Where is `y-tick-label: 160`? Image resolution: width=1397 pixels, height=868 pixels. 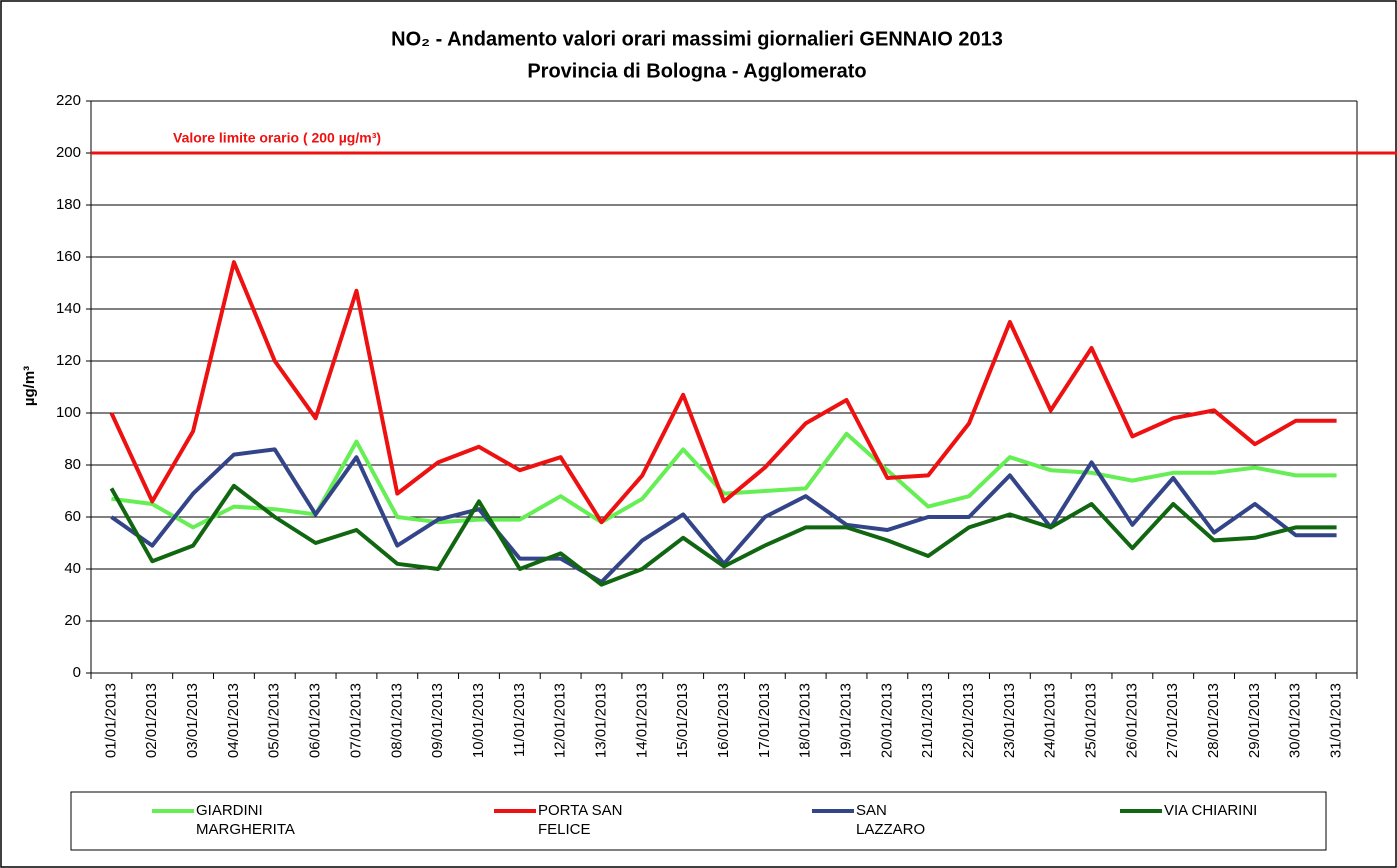
y-tick-label: 160 is located at coordinates (68, 256).